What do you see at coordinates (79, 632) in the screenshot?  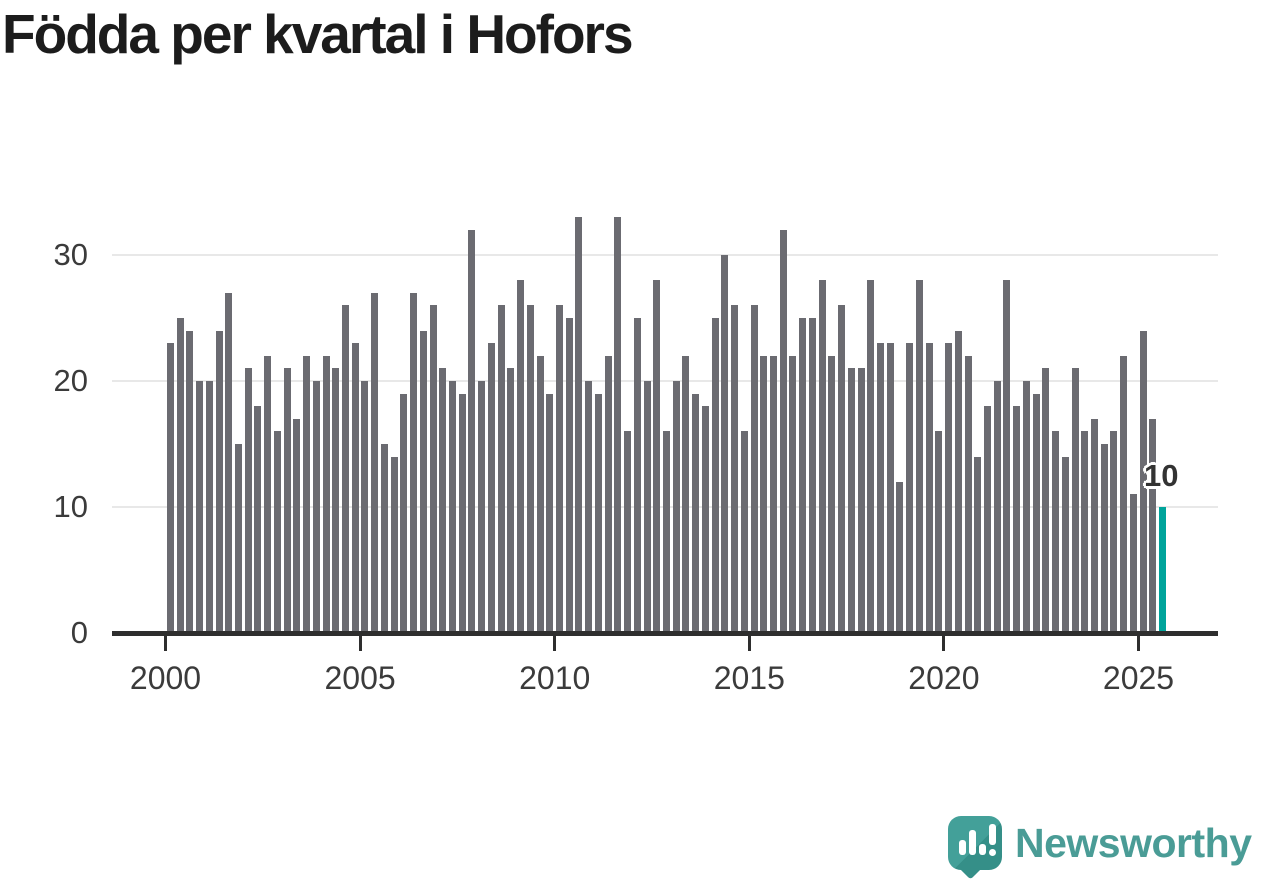 I see `y-tick-label: 0` at bounding box center [79, 632].